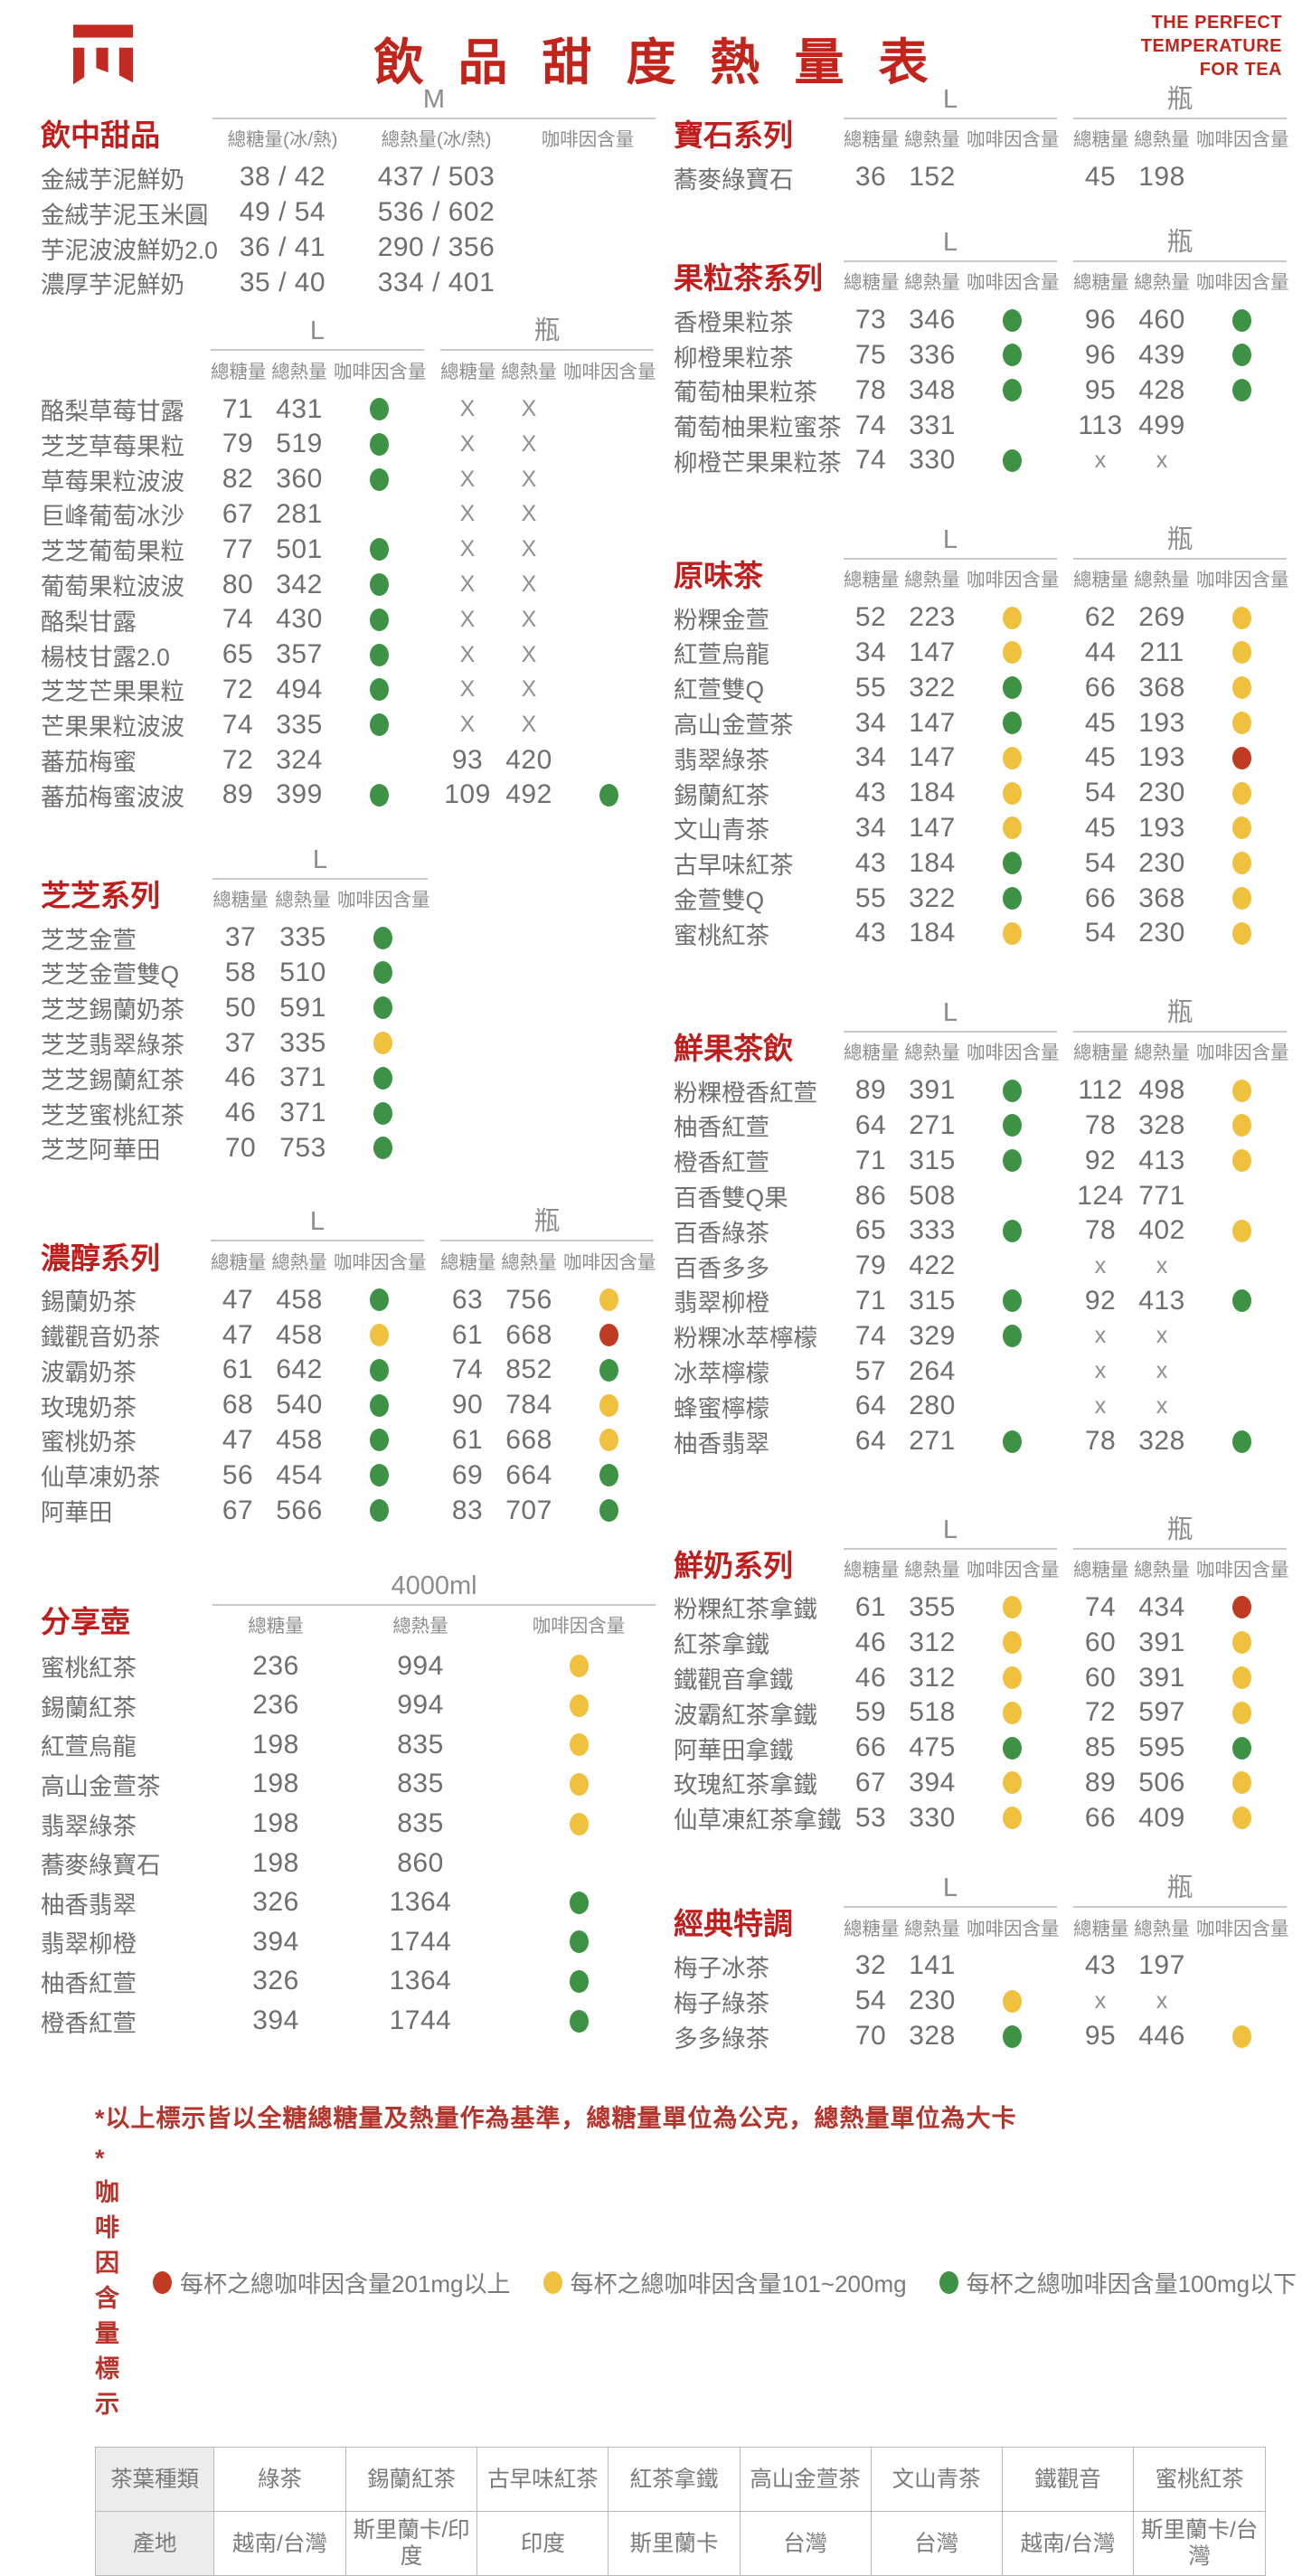  I want to click on calorie-value: 346, so click(932, 320).